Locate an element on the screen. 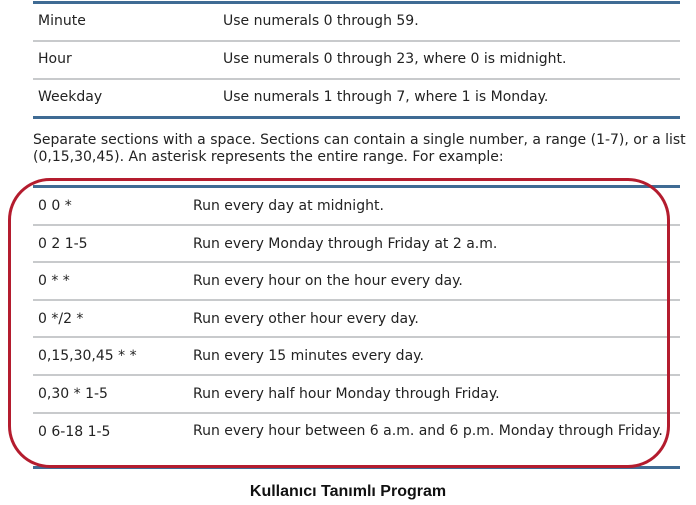  cron-expression: 0 * * is located at coordinates (54, 281).